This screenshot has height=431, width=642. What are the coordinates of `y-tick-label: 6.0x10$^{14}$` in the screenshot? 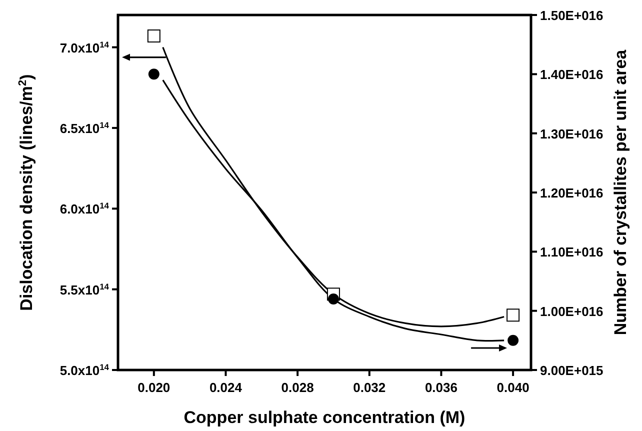 It's located at (85, 208).